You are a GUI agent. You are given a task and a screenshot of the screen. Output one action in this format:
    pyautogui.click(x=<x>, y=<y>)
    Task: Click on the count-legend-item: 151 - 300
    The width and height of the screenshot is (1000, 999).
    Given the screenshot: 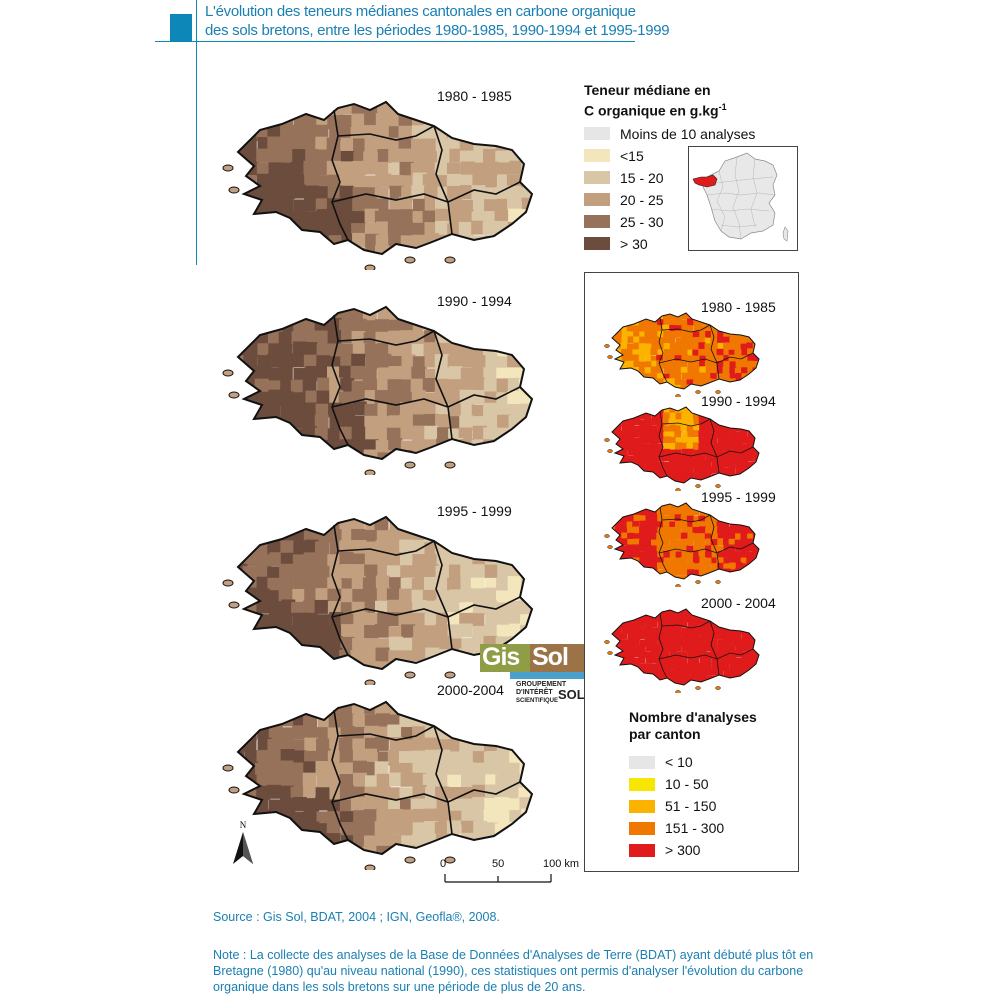 What is the action you would take?
    pyautogui.click(x=709, y=828)
    